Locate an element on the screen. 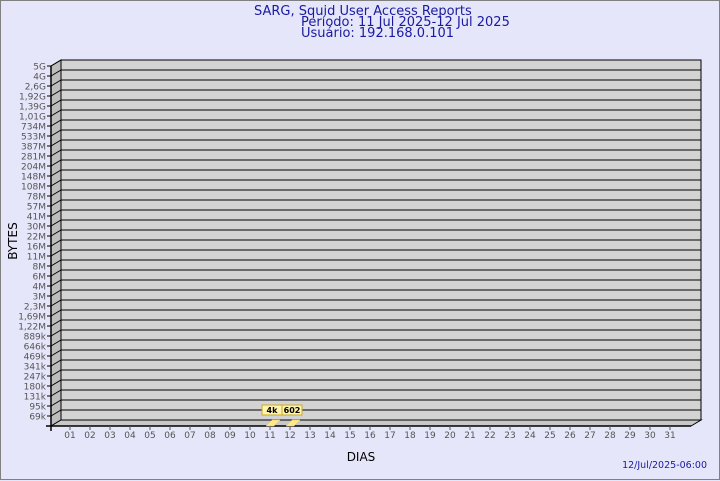 This screenshot has width=720, height=481. y-tick-label: 22M is located at coordinates (36, 238).